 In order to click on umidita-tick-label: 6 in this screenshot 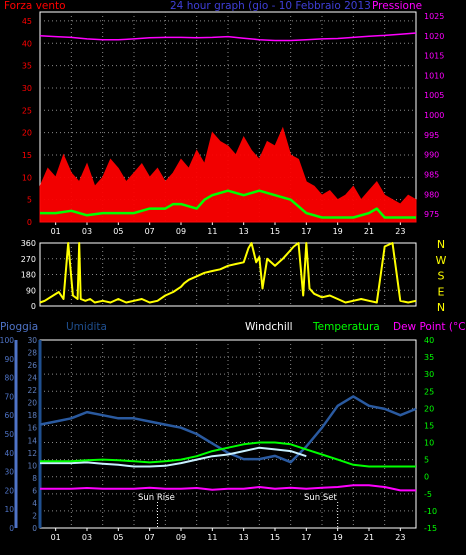, I will do `click(34, 490)`.